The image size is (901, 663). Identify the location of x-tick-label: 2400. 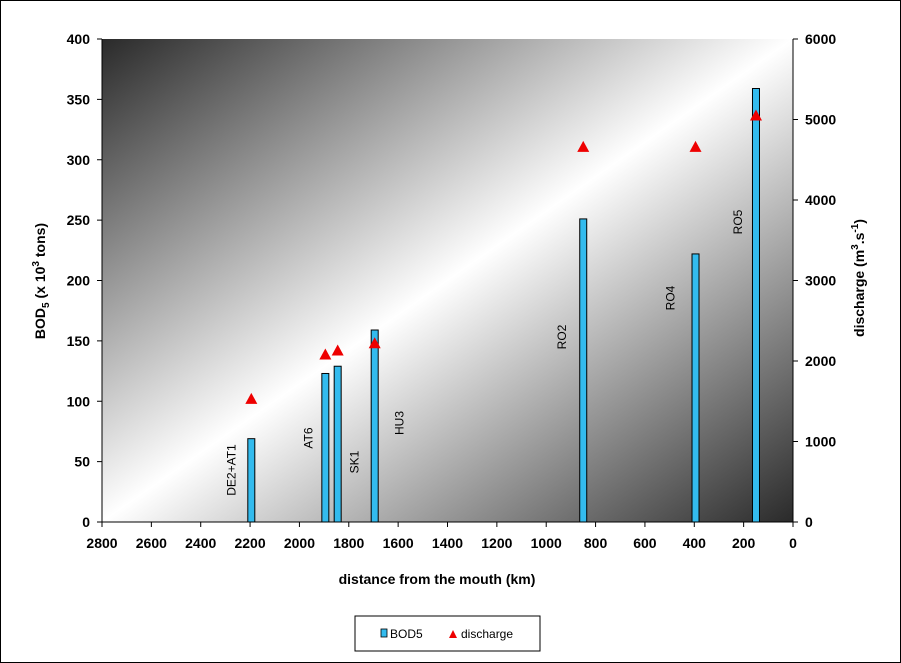
(200, 543).